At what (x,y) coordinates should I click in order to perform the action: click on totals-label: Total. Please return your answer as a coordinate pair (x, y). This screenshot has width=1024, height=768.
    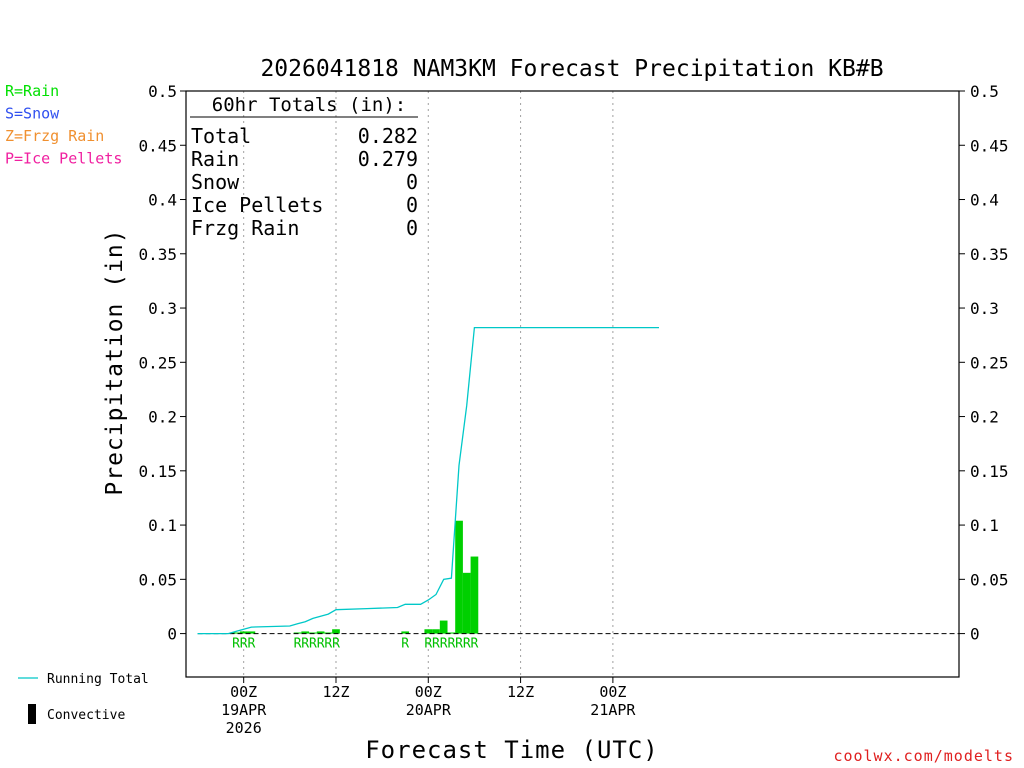
    Looking at the image, I should click on (221, 136).